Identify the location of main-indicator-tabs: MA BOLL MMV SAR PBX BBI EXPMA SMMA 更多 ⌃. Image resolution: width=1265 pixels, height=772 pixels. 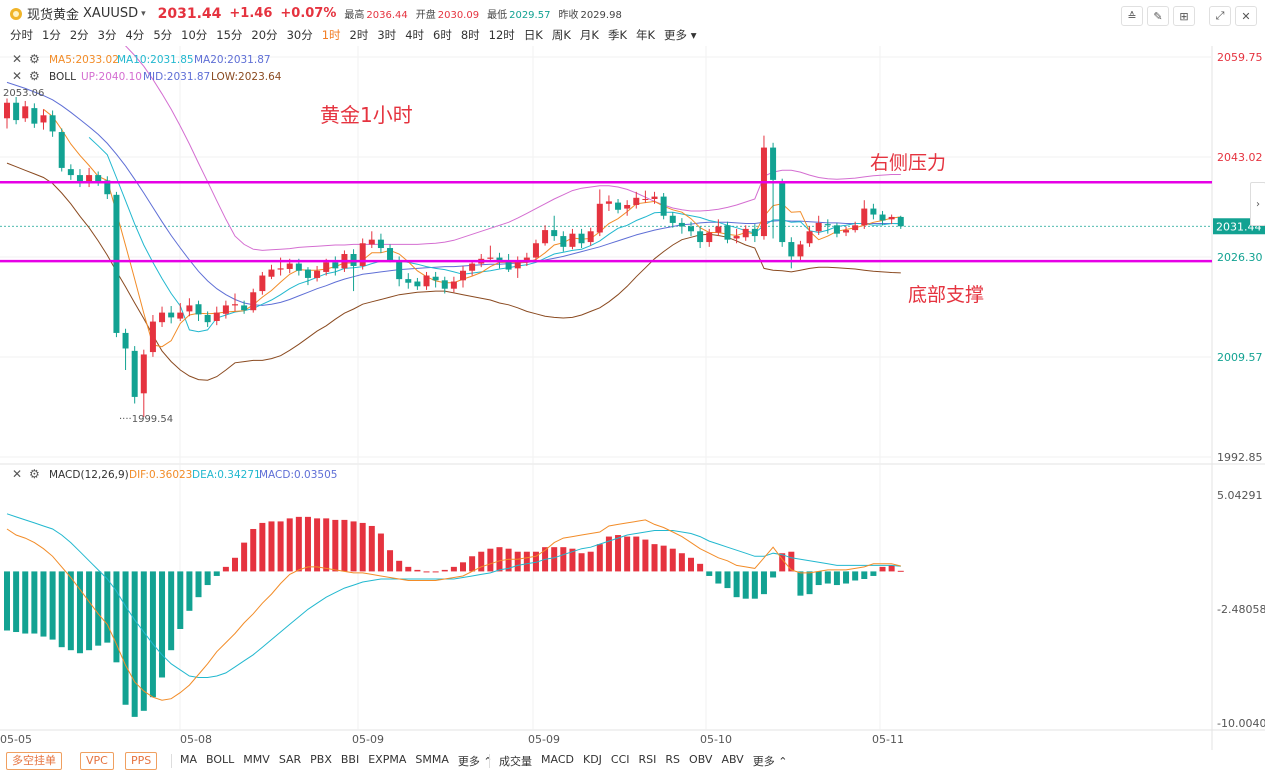
(341, 761).